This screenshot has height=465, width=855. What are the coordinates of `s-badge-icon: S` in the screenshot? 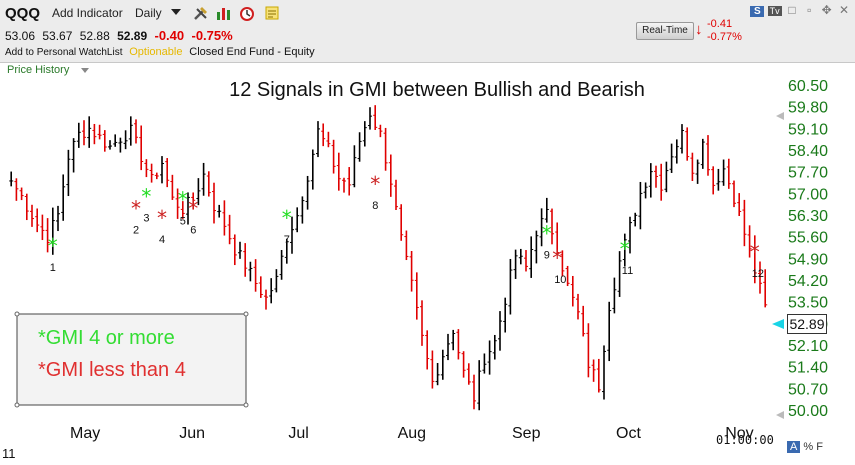 It's located at (757, 11).